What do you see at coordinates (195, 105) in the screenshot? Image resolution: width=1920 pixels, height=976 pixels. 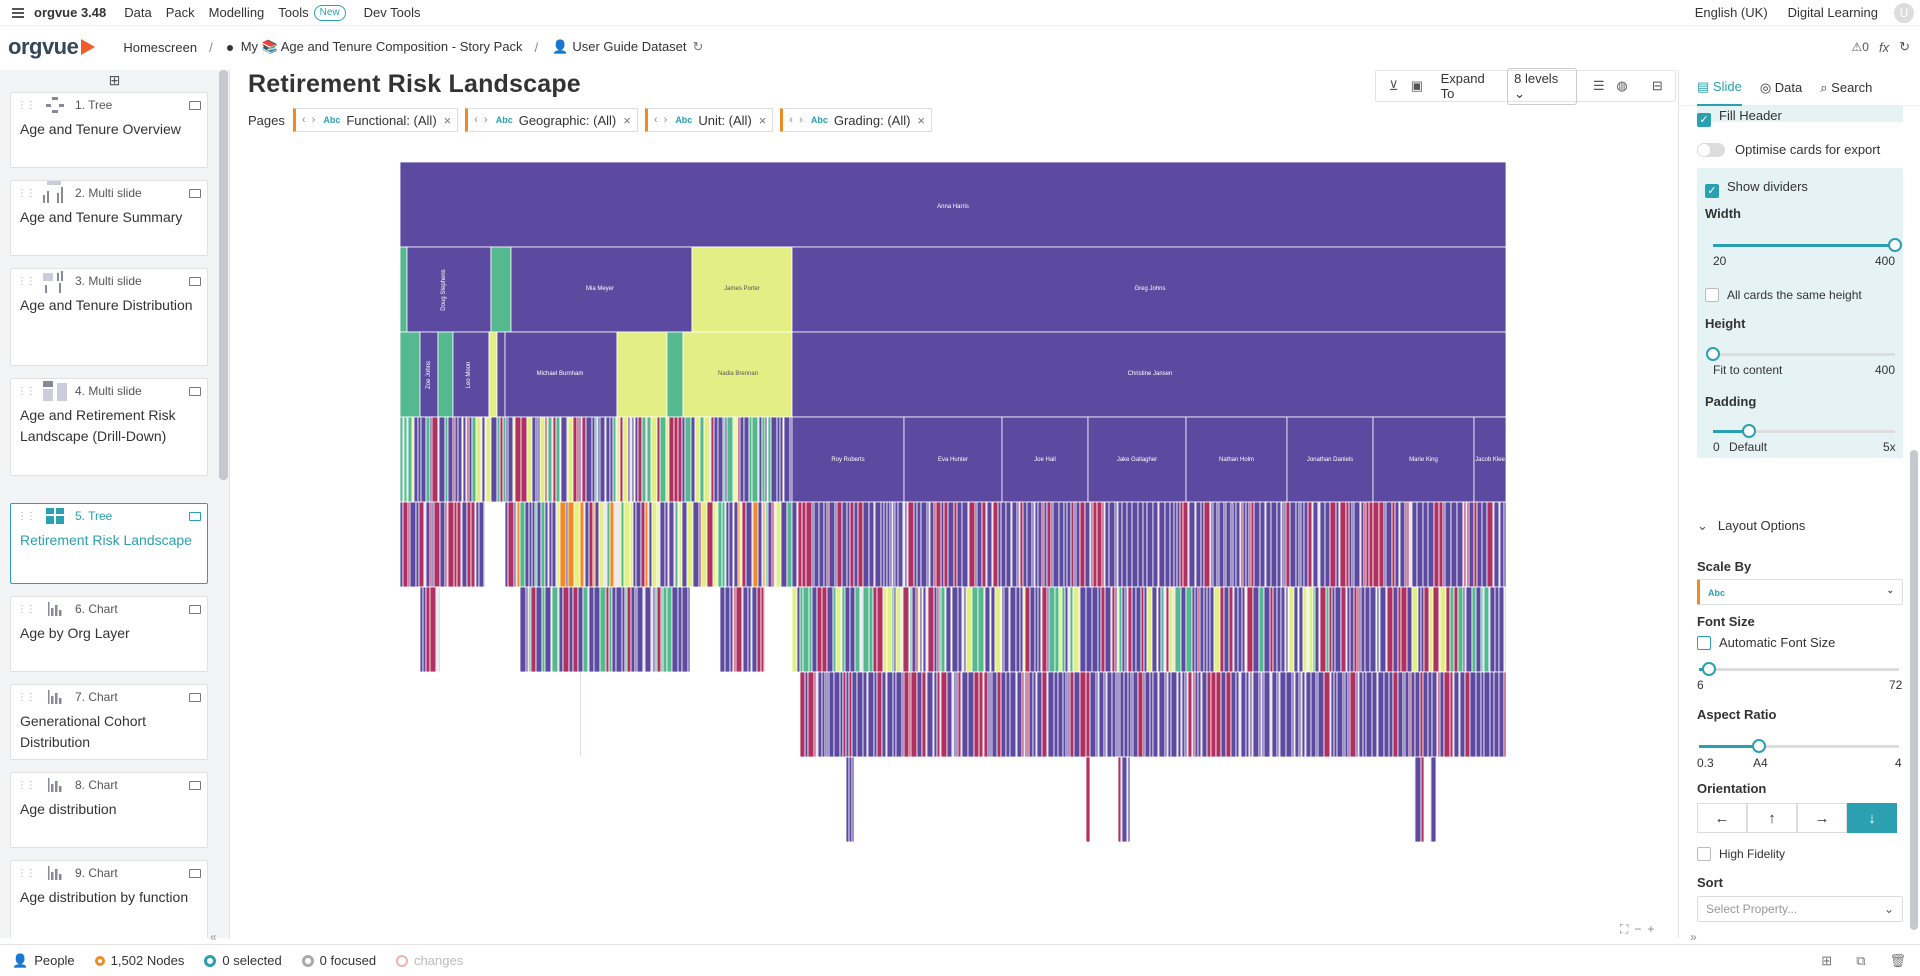 I see `comment-icon` at bounding box center [195, 105].